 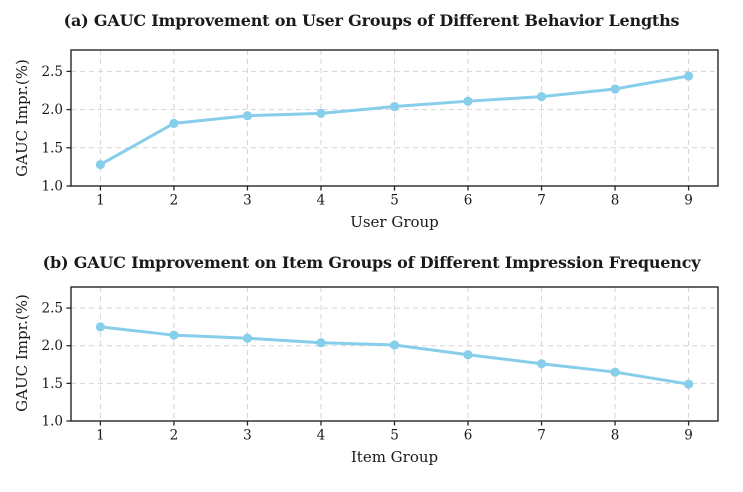 What do you see at coordinates (22, 118) in the screenshot?
I see `chart-a-y-axis-label: GAUC Impr.(%)` at bounding box center [22, 118].